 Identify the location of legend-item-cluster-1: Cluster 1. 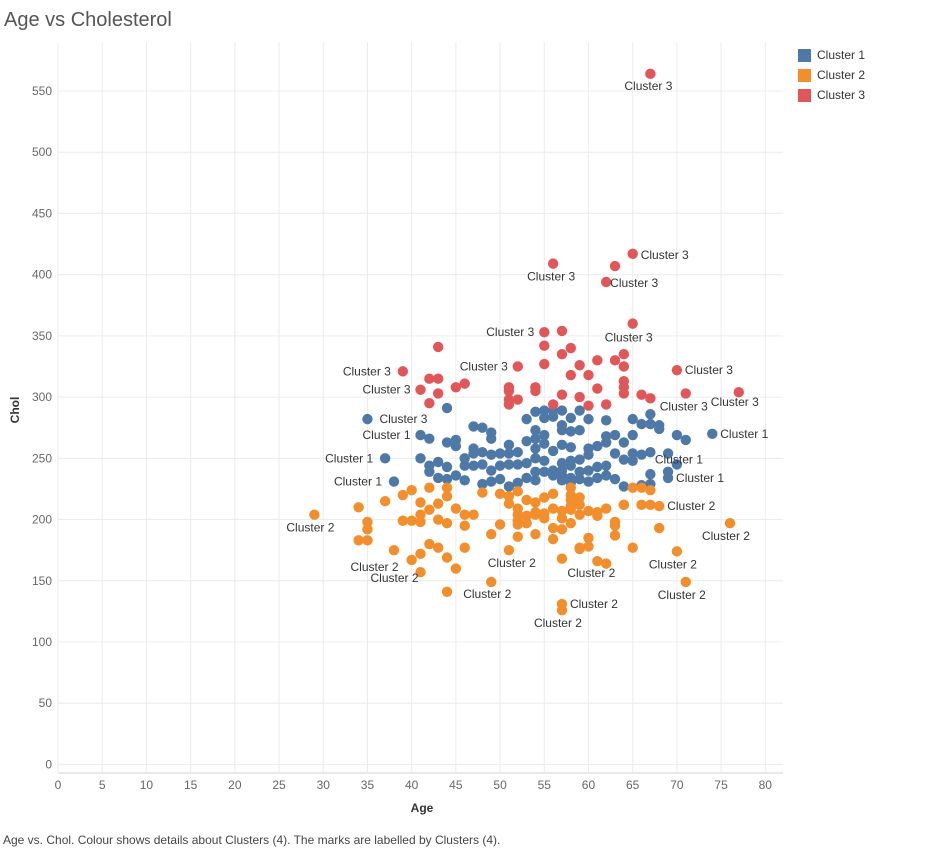
(831, 55).